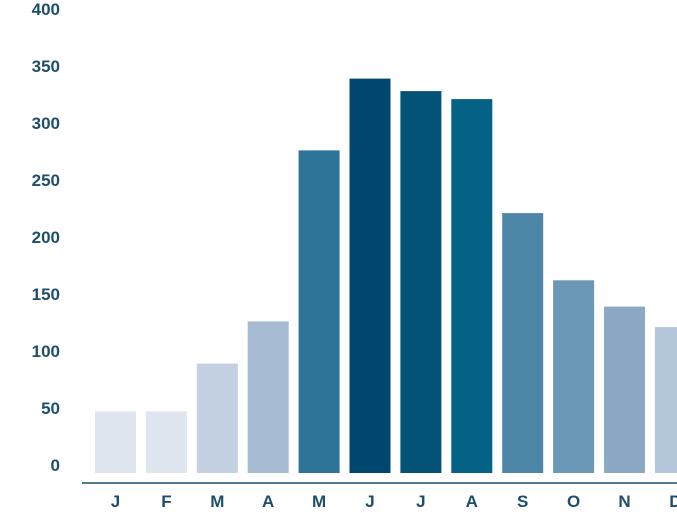 This screenshot has width=677, height=513. I want to click on y-tick-label: 350, so click(46, 66).